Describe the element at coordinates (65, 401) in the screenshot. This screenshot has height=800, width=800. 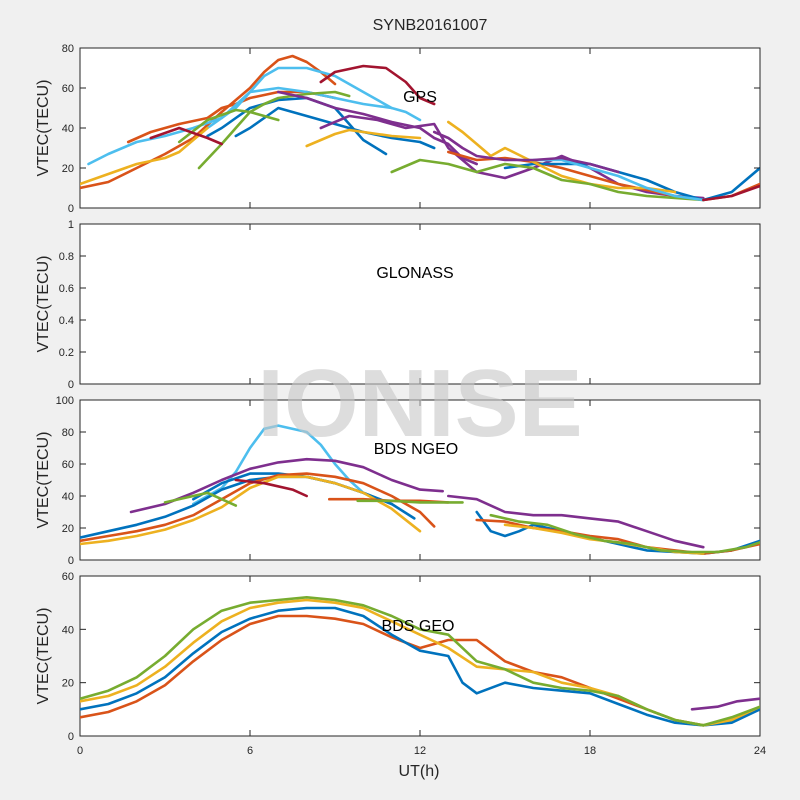
I see `y-tick-label: 100` at that location.